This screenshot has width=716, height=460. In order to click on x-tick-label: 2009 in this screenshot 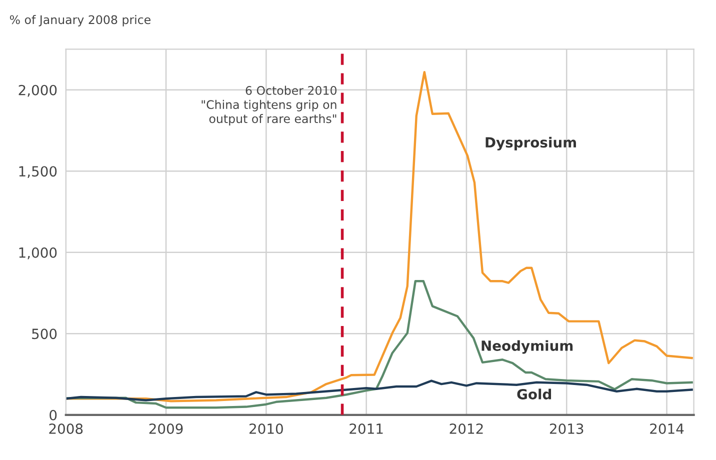, I will do `click(166, 429)`.